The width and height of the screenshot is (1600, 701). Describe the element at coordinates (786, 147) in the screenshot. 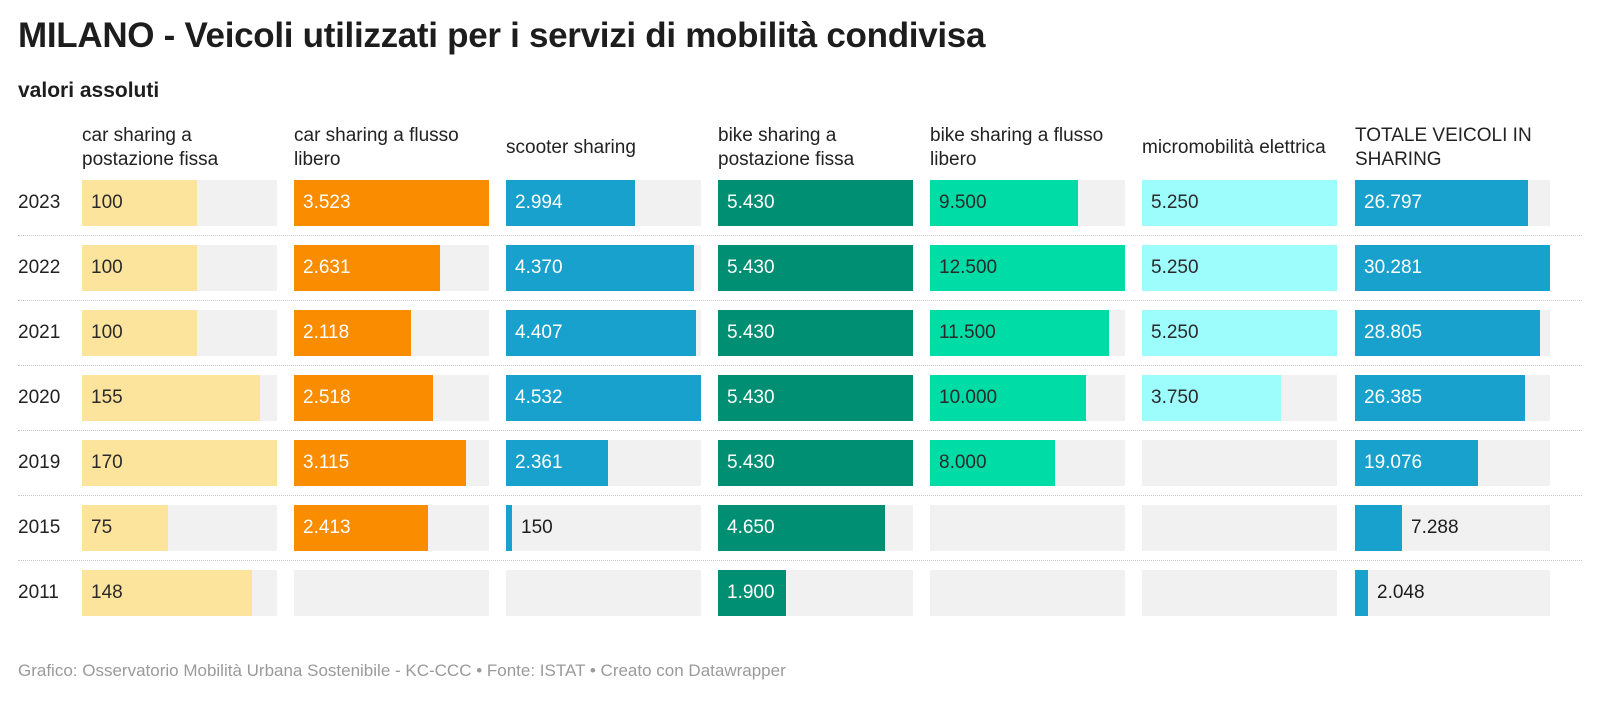

I see `column-header: bike sharing a postazione fissa` at that location.